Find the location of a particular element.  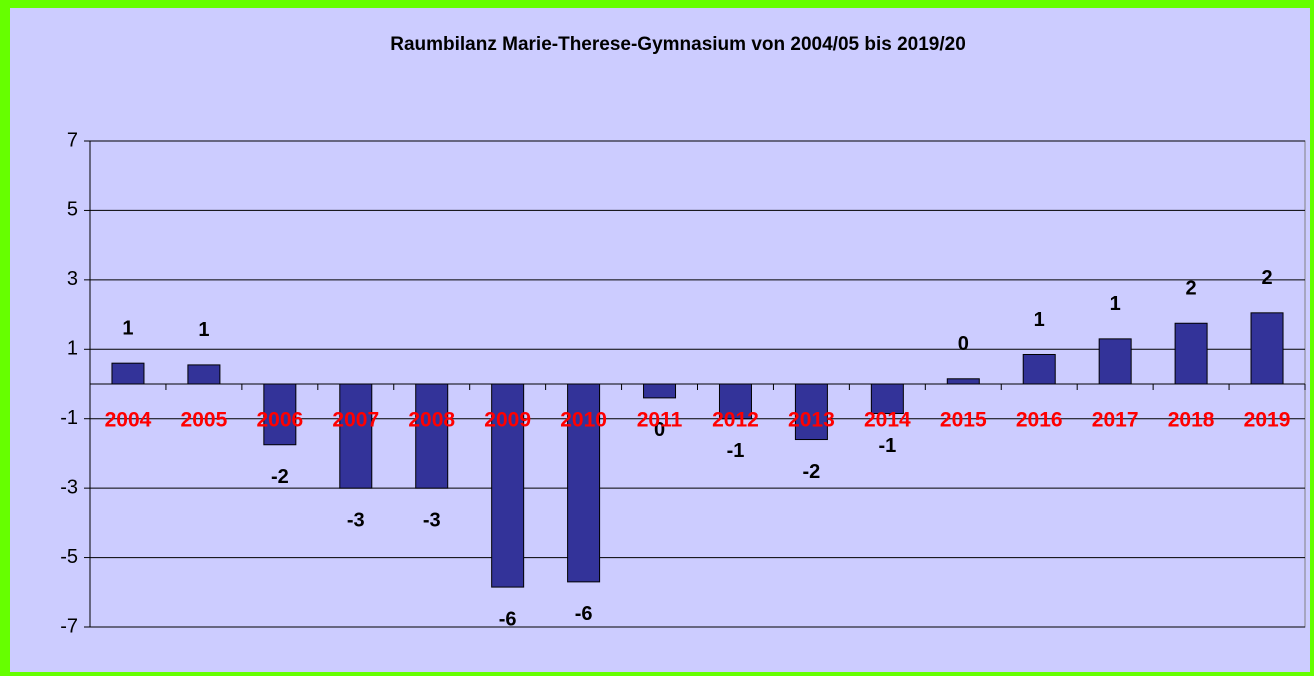

x-tick-label: 2013 is located at coordinates (811, 420).